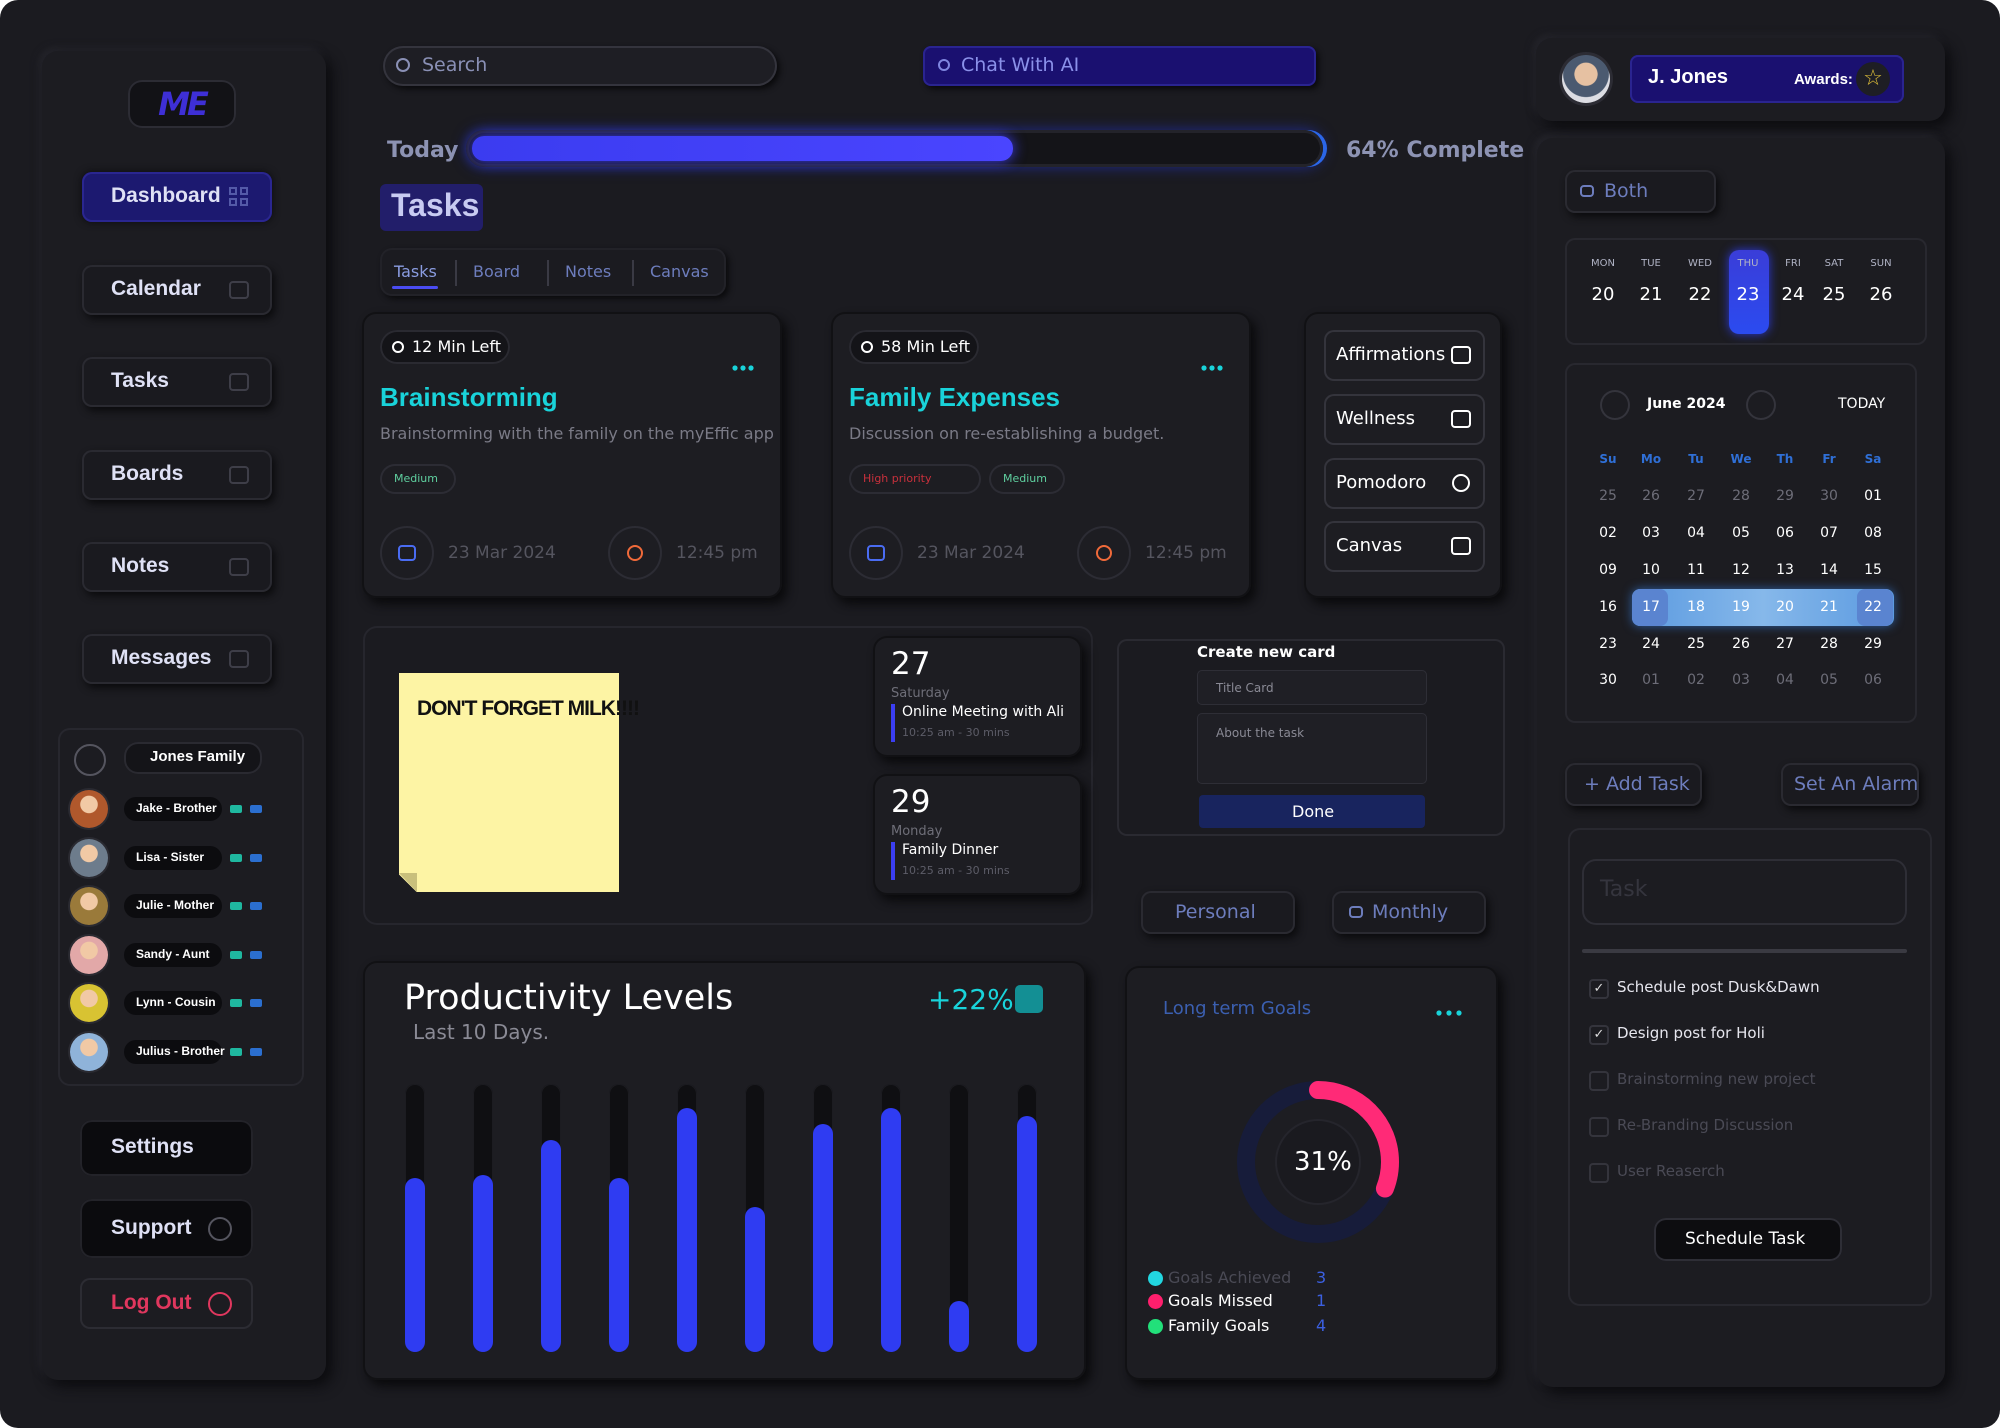  Describe the element at coordinates (1862, 404) in the screenshot. I see `today-button: TODAY` at that location.